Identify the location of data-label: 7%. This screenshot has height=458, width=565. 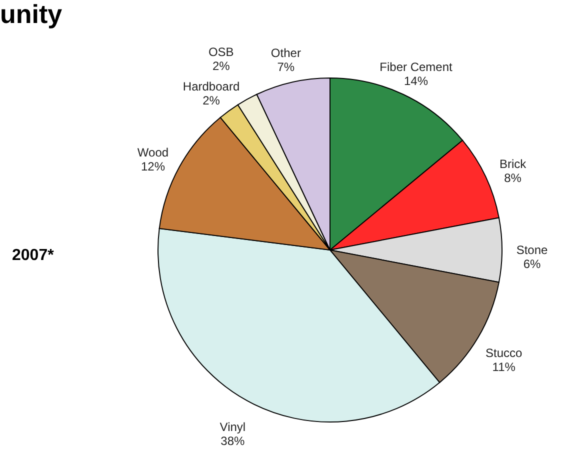
(286, 67).